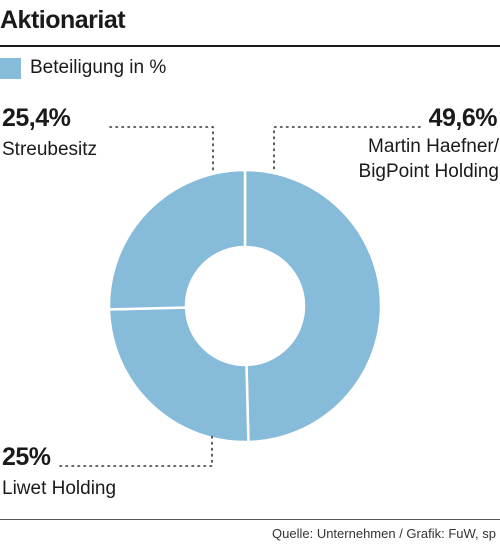 The height and width of the screenshot is (545, 500). What do you see at coordinates (50, 149) in the screenshot?
I see `slice-2-label: Streubesitz` at bounding box center [50, 149].